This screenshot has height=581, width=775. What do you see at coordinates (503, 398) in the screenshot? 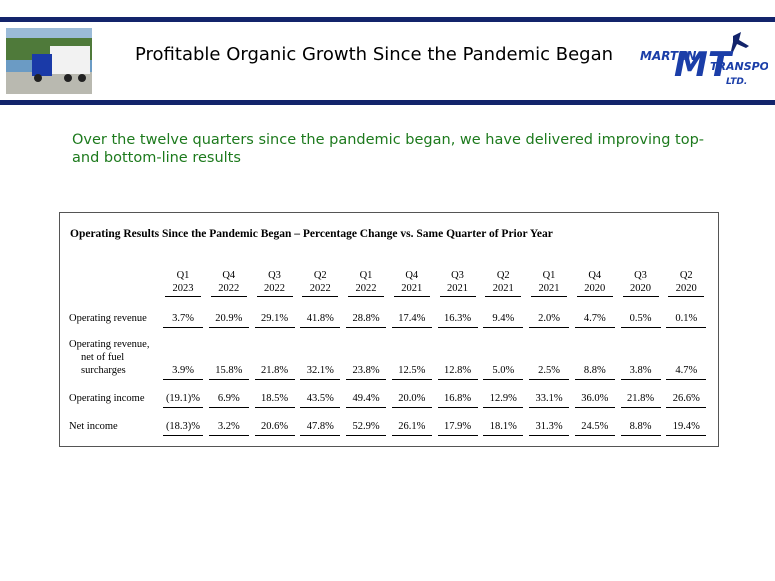
I see `table-cell: 12.9%` at bounding box center [503, 398].